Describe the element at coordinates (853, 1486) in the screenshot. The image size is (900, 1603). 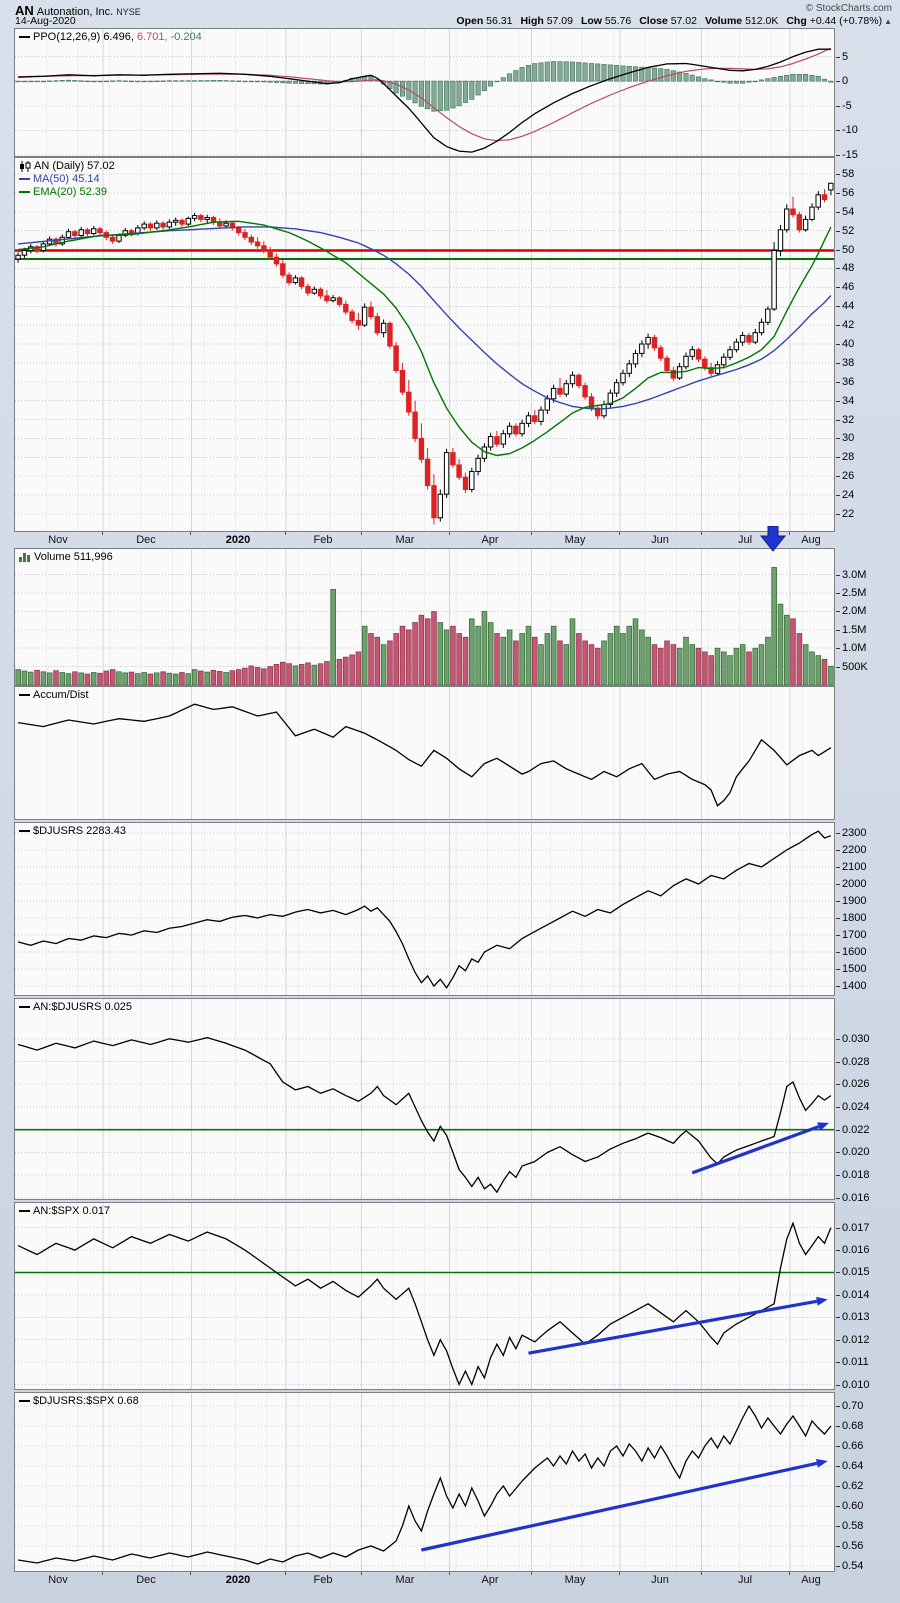
I see `axis-tick-label: 0.62` at that location.